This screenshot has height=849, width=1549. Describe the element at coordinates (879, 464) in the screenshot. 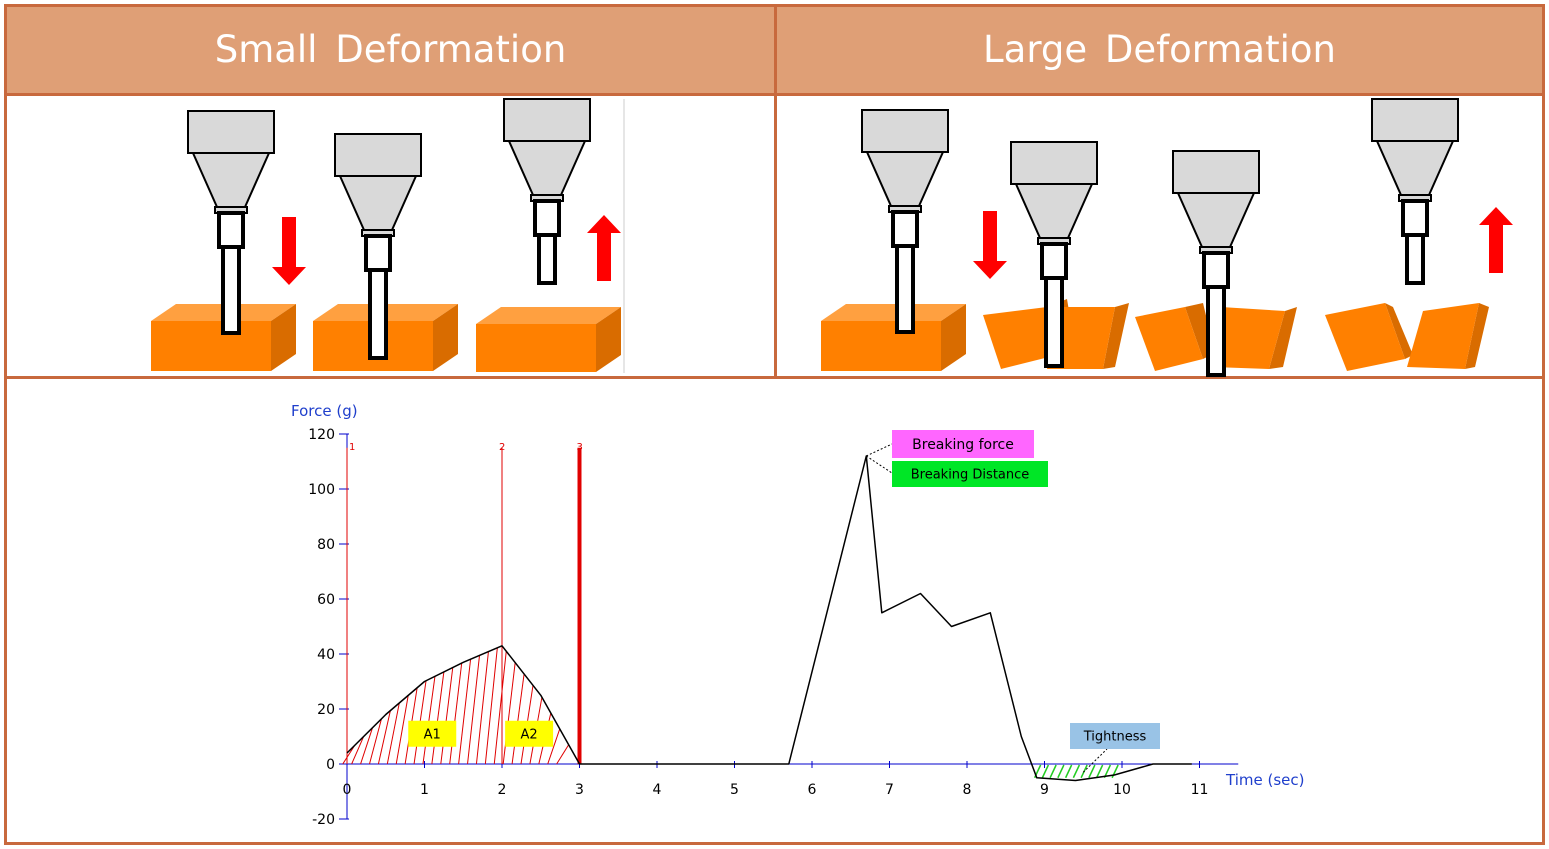

I see `breaking-distance-leader` at that location.